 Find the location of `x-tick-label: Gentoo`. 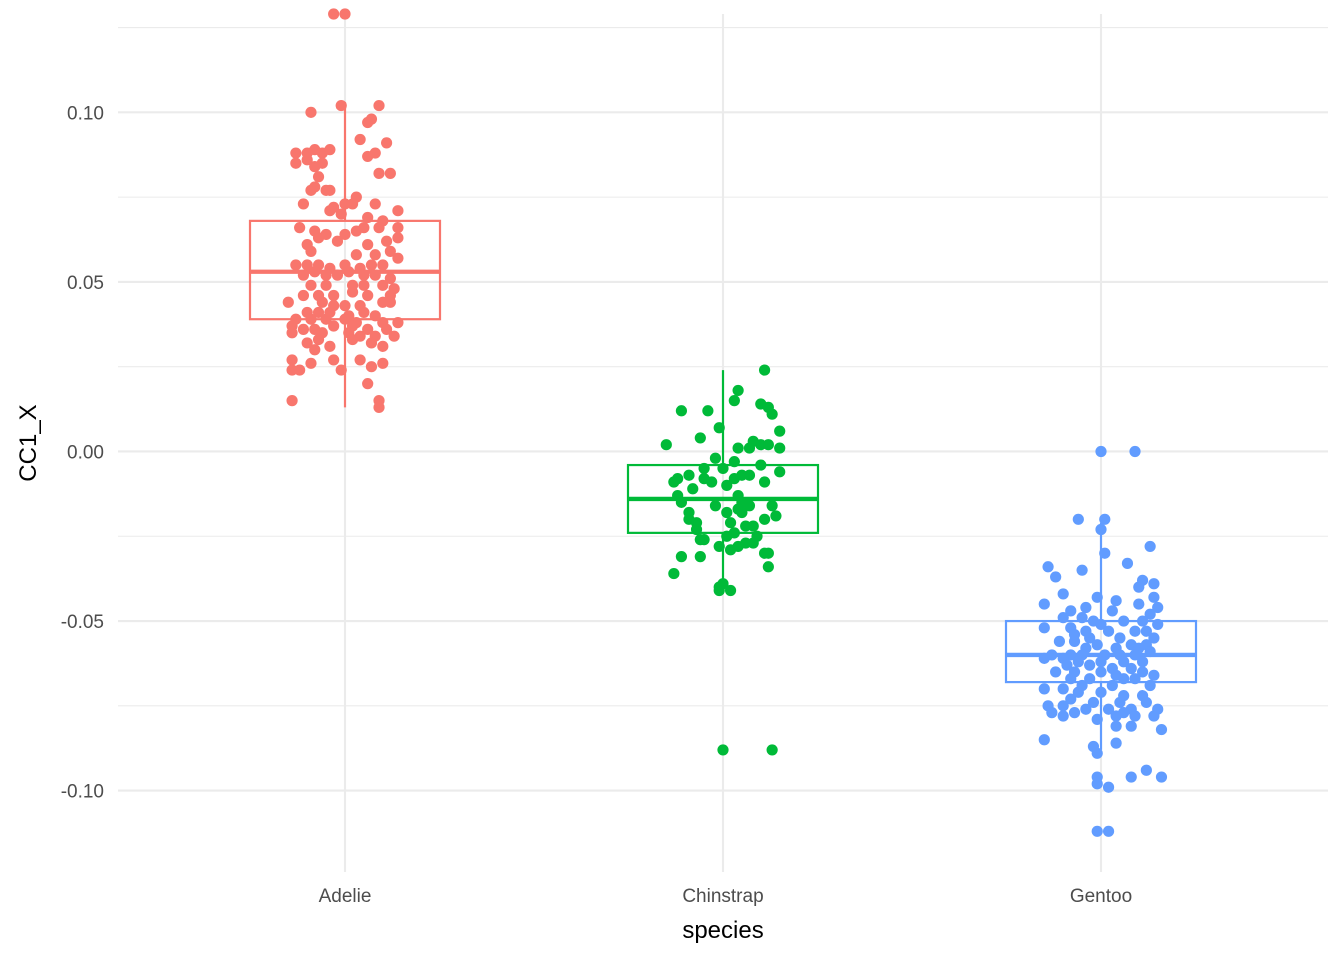

x-tick-label: Gentoo is located at coordinates (1101, 896).